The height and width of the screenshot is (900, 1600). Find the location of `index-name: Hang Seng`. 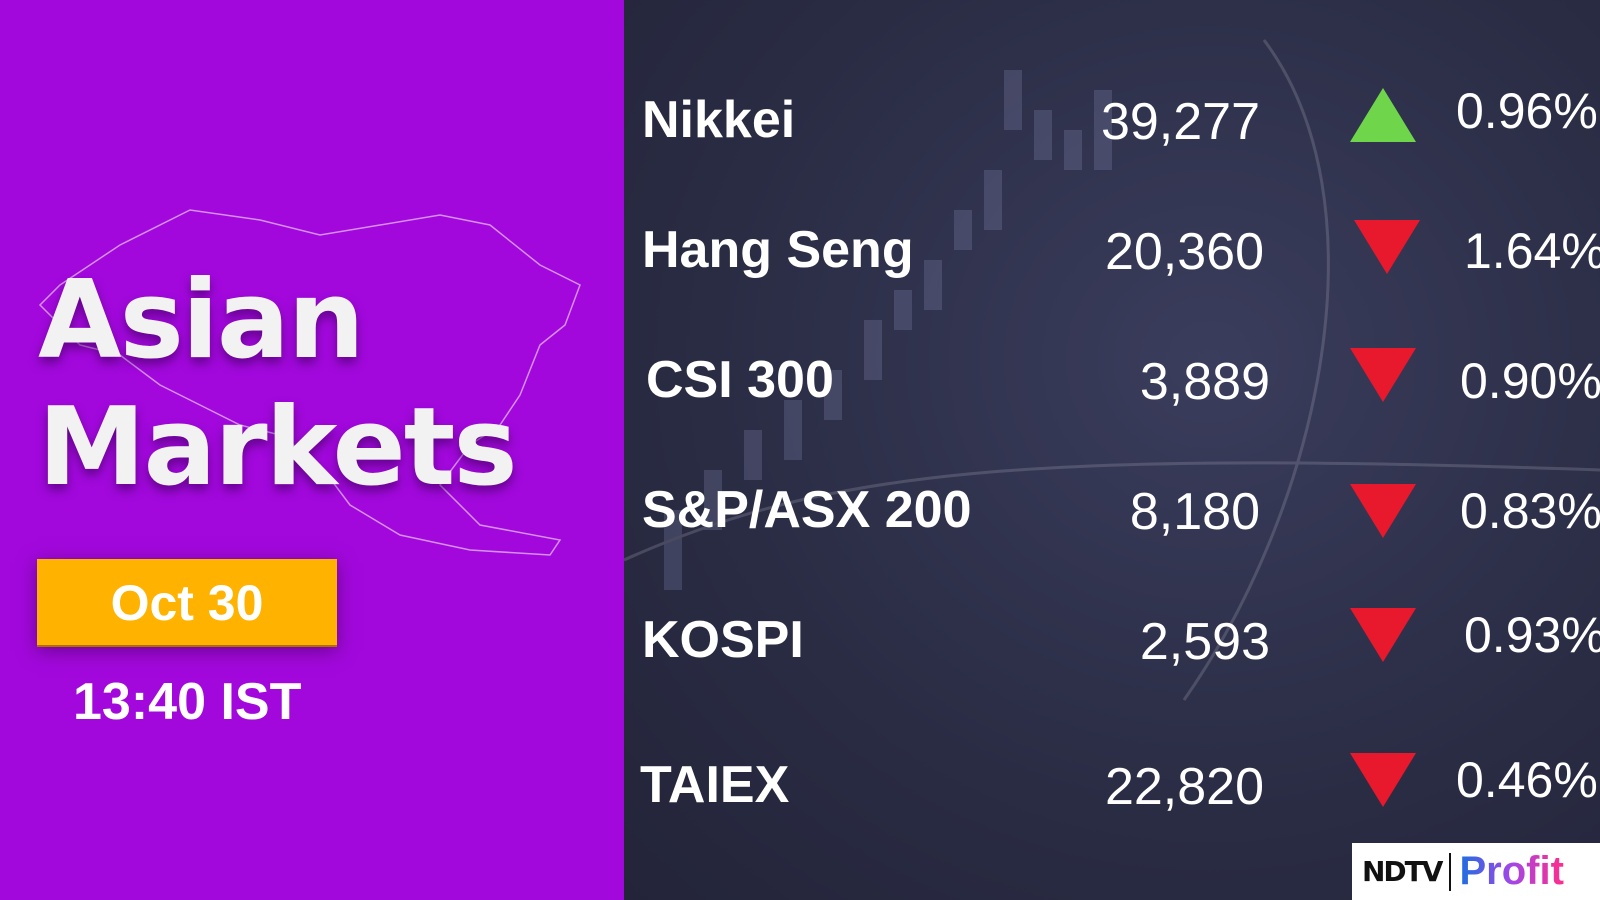

index-name: Hang Seng is located at coordinates (778, 250).